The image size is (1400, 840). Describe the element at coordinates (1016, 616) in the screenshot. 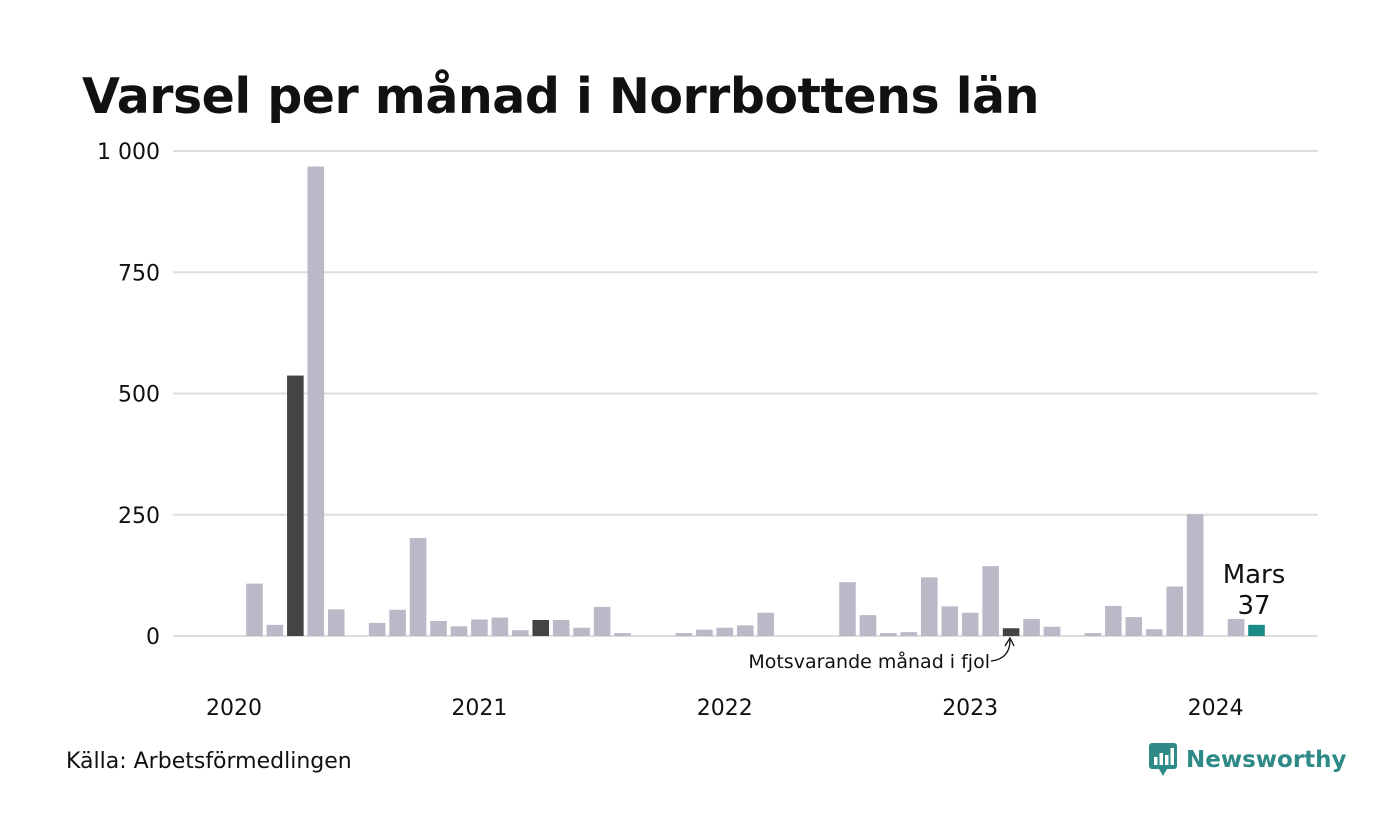

I see `annotations: Mars 37 Motsvarande månad i fjol` at that location.